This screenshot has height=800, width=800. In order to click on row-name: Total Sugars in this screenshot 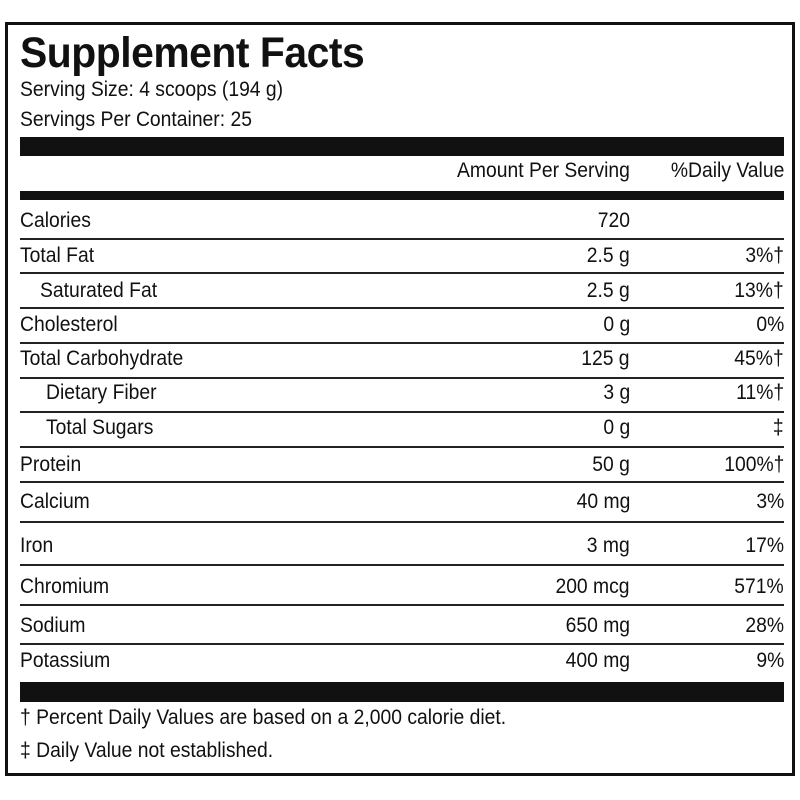, I will do `click(100, 427)`.